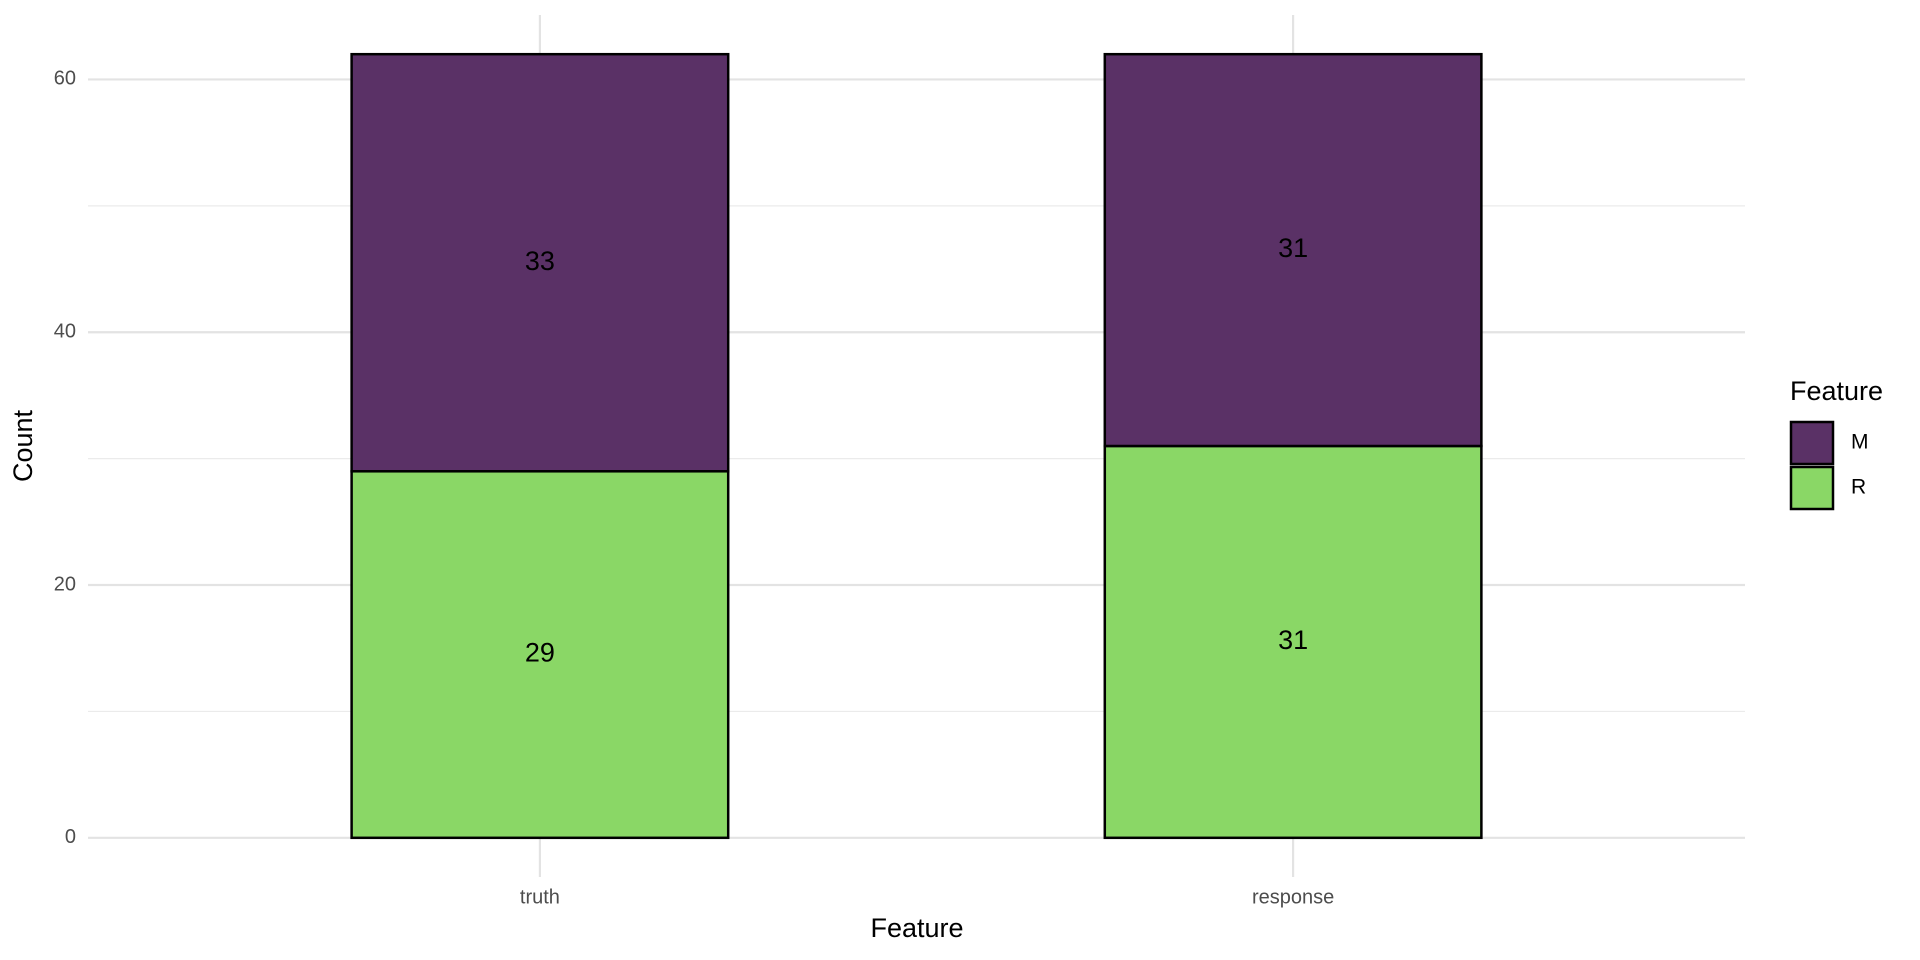 This screenshot has height=960, width=1920. Describe the element at coordinates (1860, 442) in the screenshot. I see `legend-label: M` at that location.